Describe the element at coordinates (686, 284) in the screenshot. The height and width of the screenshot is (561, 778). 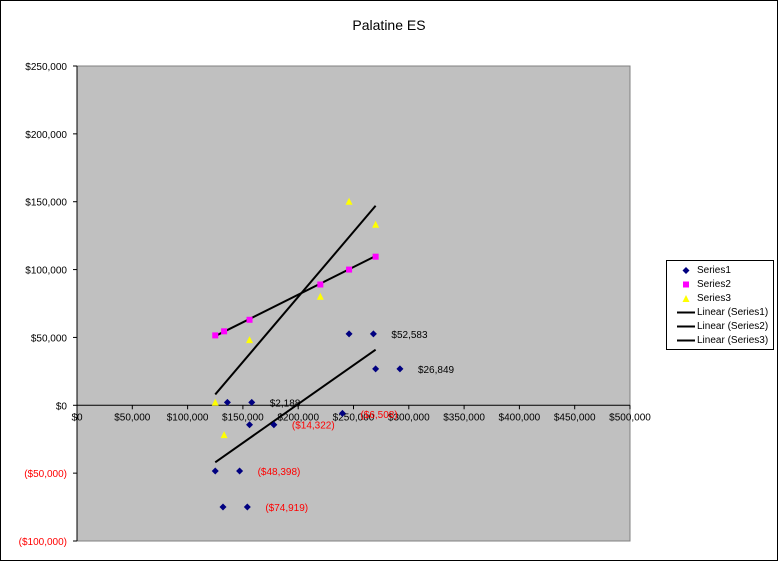
I see `square-marker-icon` at that location.